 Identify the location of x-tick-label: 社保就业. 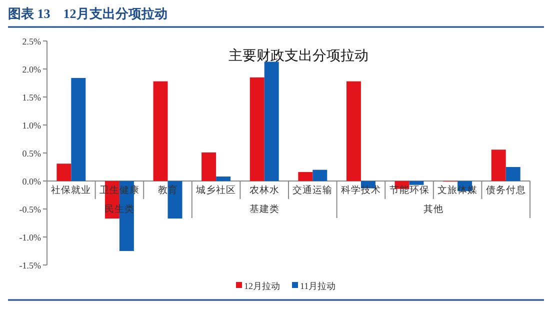
(71, 190).